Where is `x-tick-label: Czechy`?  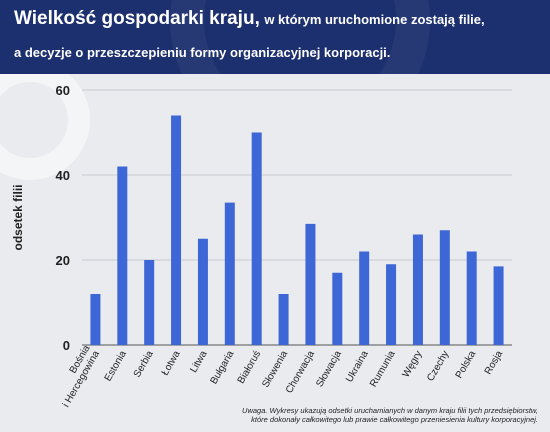 x-tick-label: Czechy is located at coordinates (438, 366).